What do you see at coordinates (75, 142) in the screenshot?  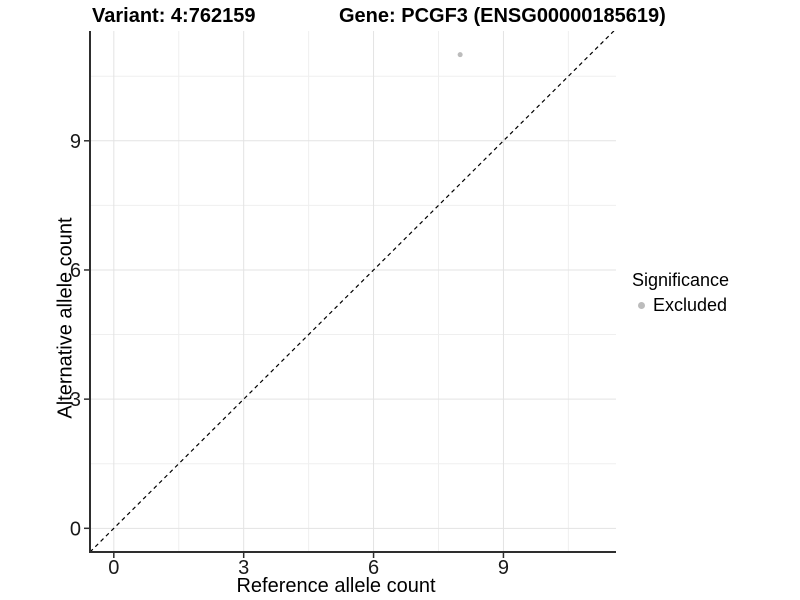 I see `y-tick-label: 9` at bounding box center [75, 142].